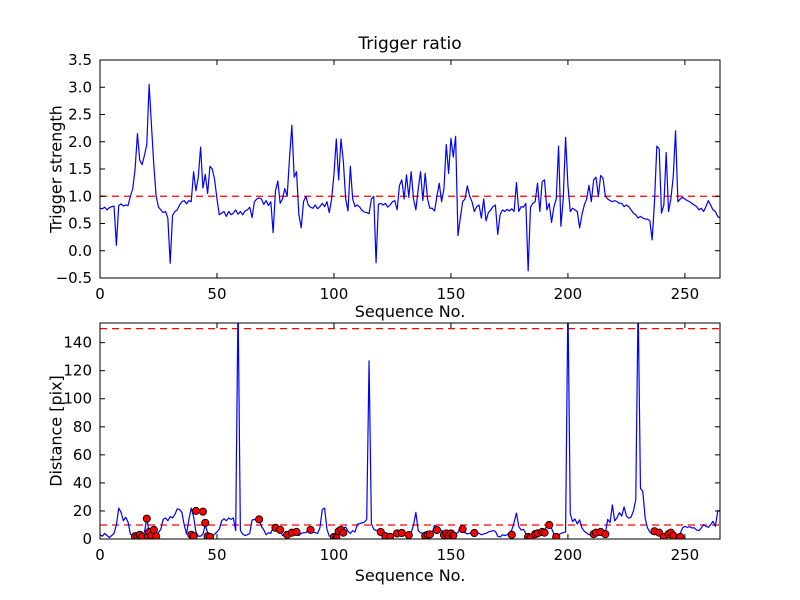  What do you see at coordinates (77, 343) in the screenshot?
I see `svg-text: 140` at bounding box center [77, 343].